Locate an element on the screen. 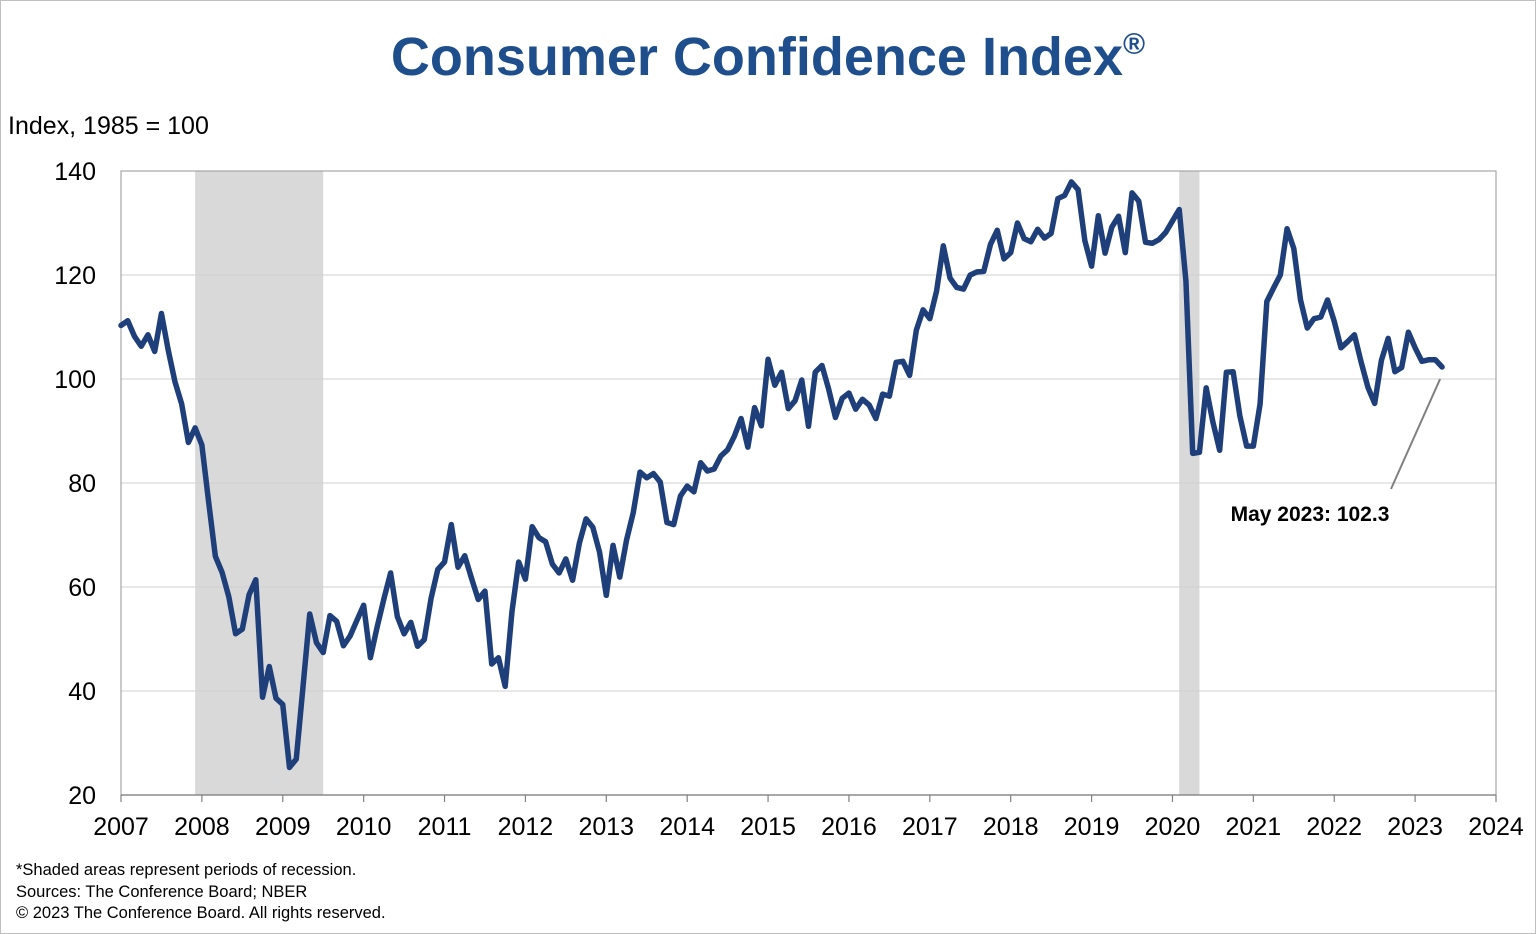 The image size is (1536, 934). x-tick-label-2022: 2022 is located at coordinates (1334, 827).